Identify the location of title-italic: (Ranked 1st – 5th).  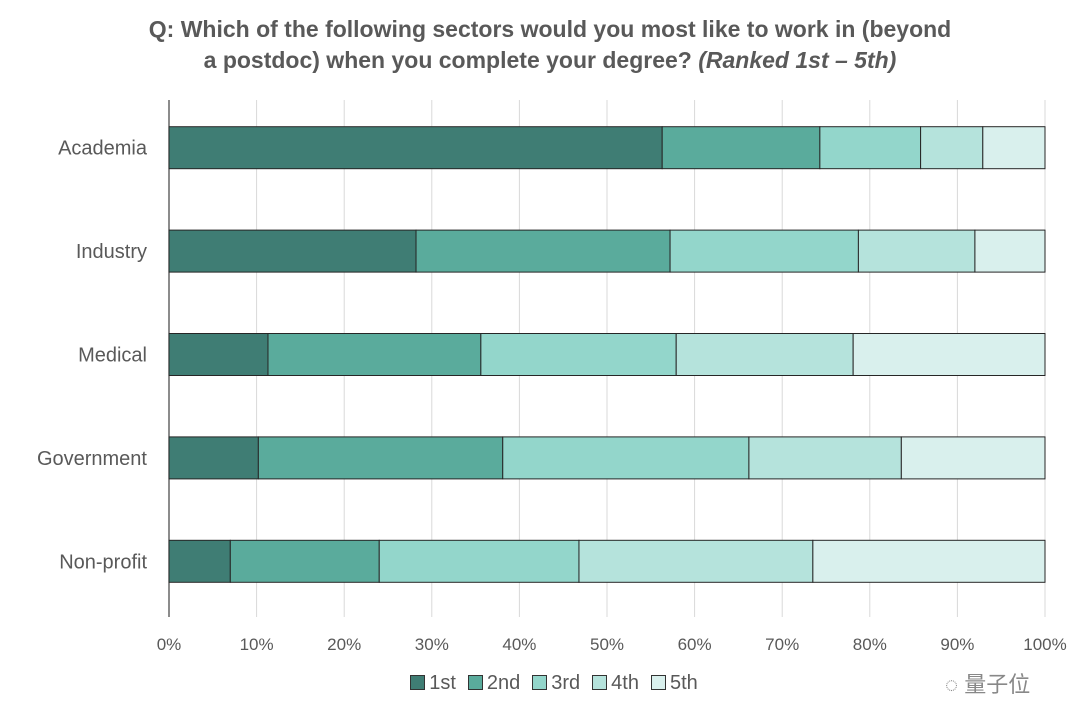
(797, 60).